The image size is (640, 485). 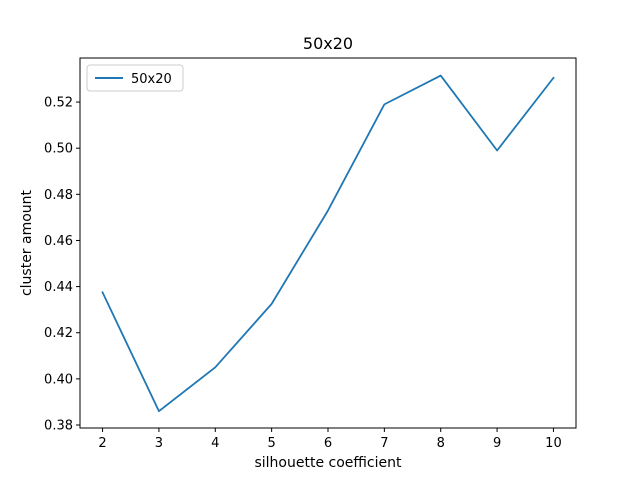 I want to click on y-tick-label: 0.48, so click(x=58, y=195).